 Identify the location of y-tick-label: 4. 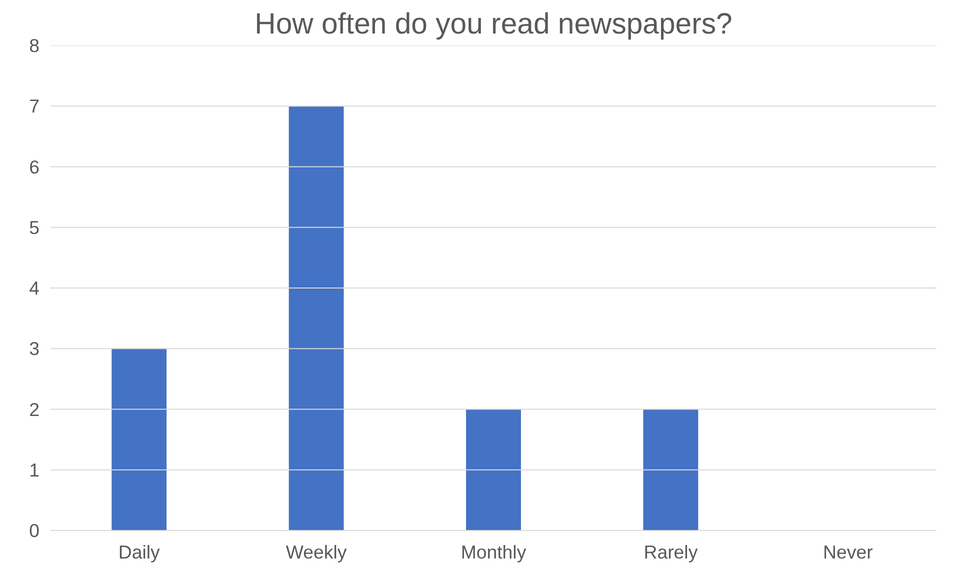
(34, 288).